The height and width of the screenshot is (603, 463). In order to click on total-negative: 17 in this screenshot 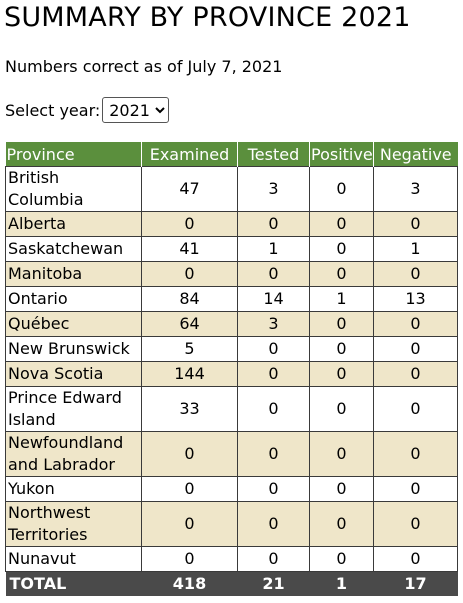, I will do `click(415, 583)`.